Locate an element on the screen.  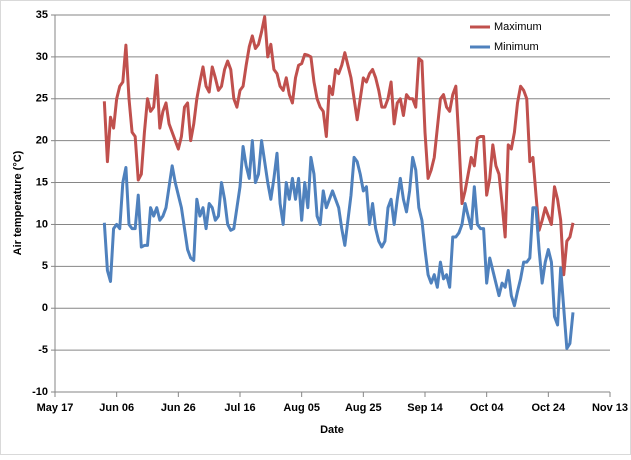
y-tick-label: 25 is located at coordinates (42, 99).